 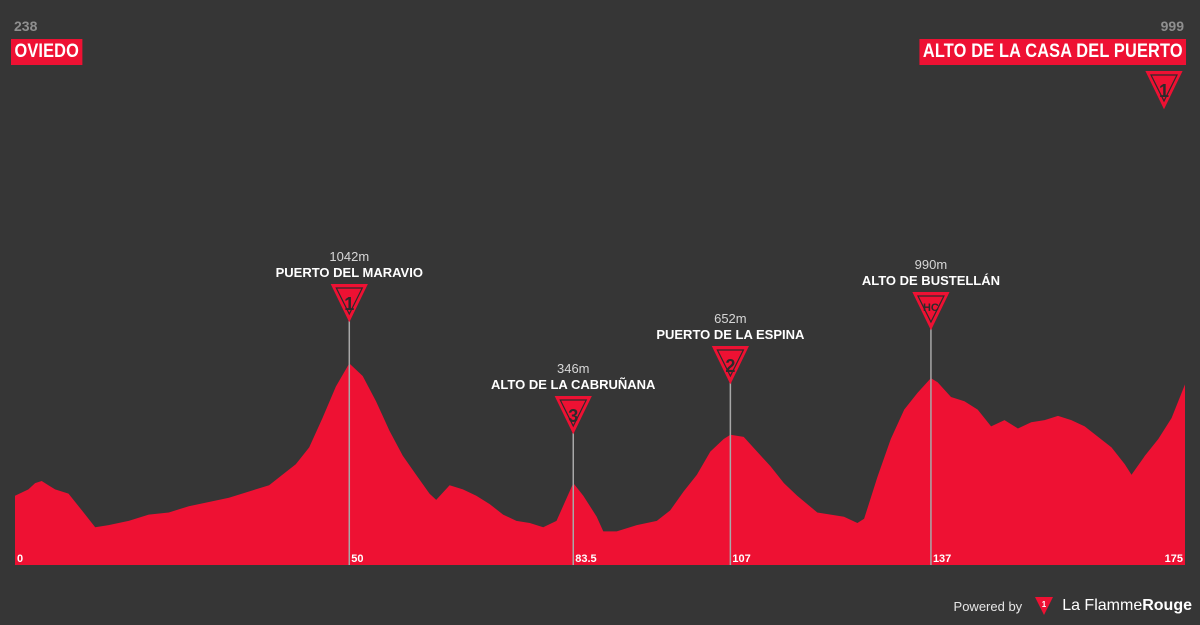 I want to click on climb-category-marker: HC, so click(x=931, y=311).